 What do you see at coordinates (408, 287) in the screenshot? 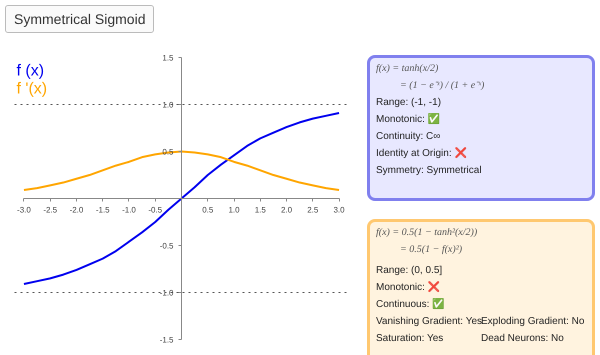
I see `text: Monotonic: ❌` at bounding box center [408, 287].